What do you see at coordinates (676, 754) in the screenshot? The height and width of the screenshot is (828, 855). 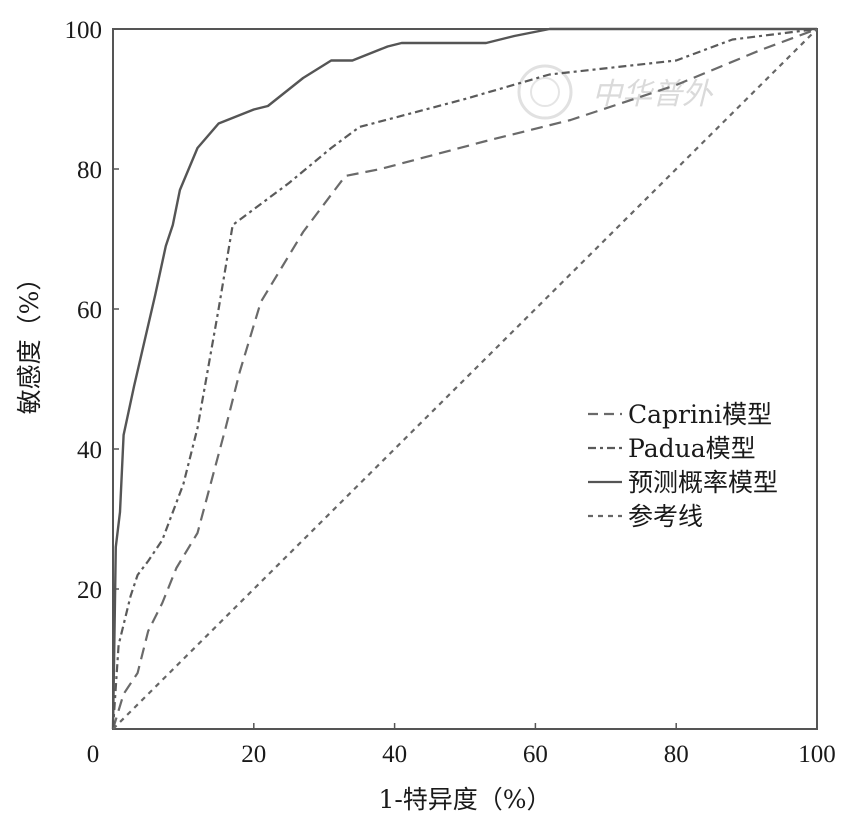 I see `x-tick-label: 80` at bounding box center [676, 754].